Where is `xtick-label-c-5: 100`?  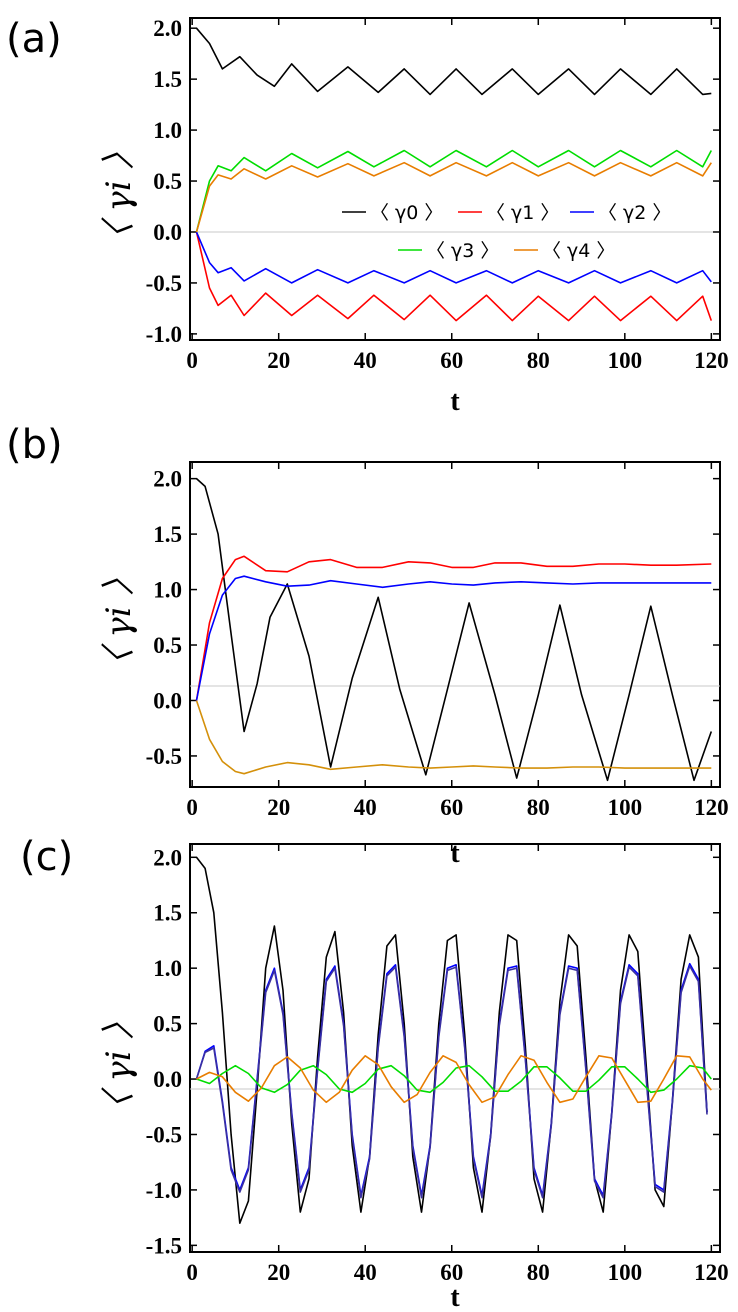
xtick-label-c-5: 100 is located at coordinates (625, 1272).